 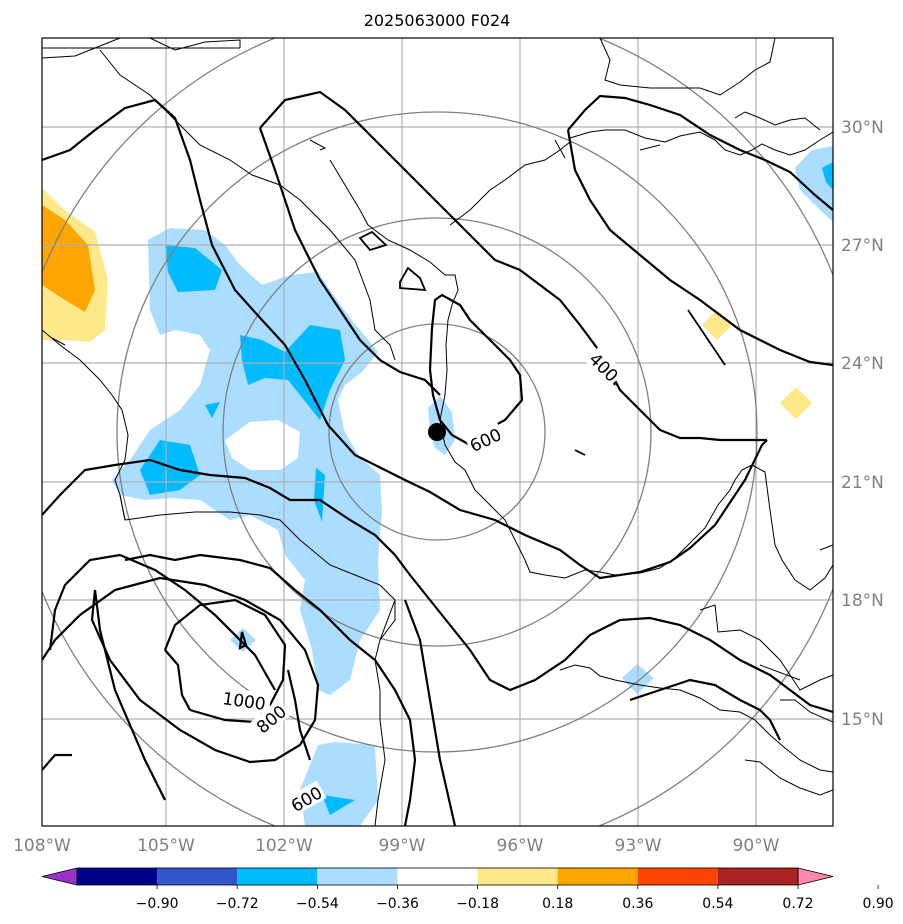 What do you see at coordinates (862, 246) in the screenshot?
I see `lat-tick-label: 27°N` at bounding box center [862, 246].